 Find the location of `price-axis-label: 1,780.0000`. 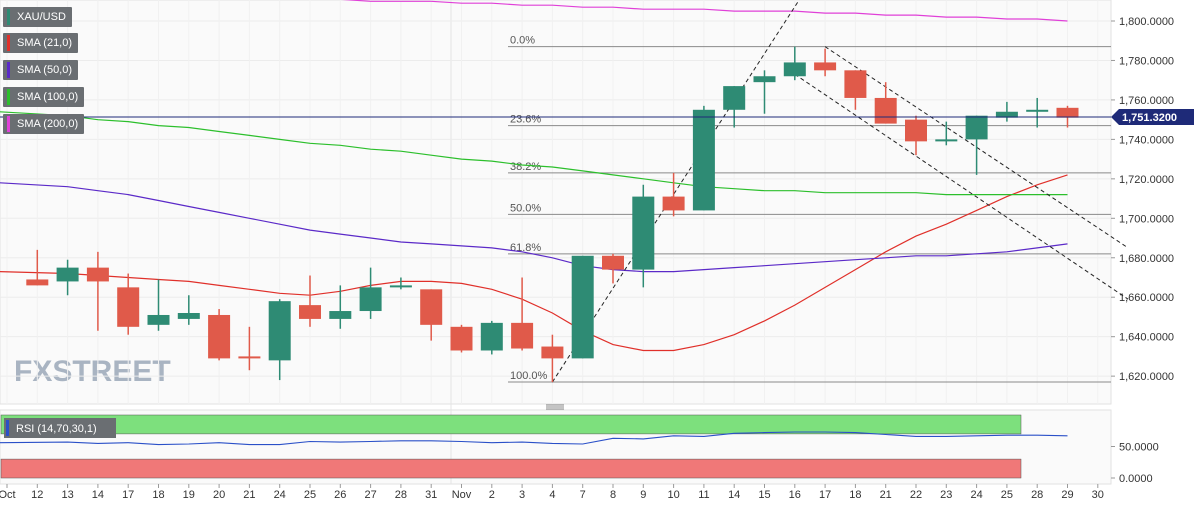

price-axis-label: 1,780.0000 is located at coordinates (1146, 61).